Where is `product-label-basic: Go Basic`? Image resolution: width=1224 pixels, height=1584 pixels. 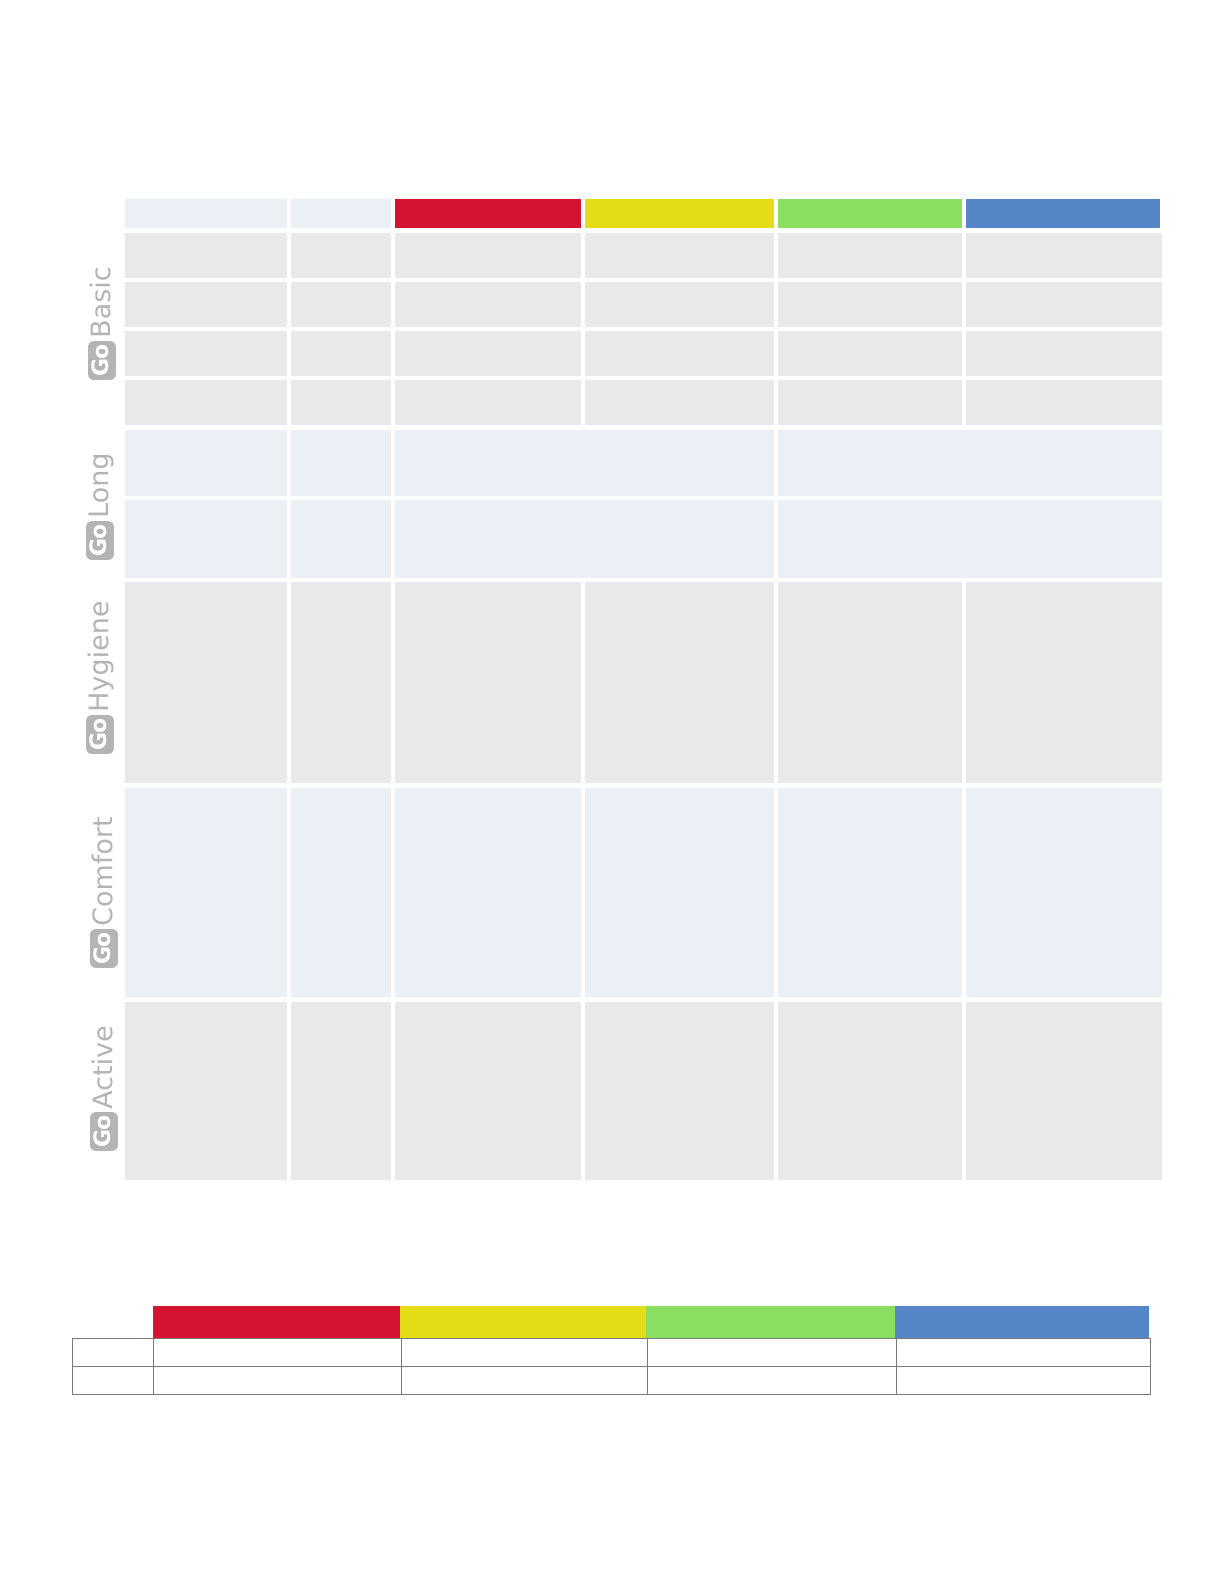 product-label-basic: Go Basic is located at coordinates (102, 323).